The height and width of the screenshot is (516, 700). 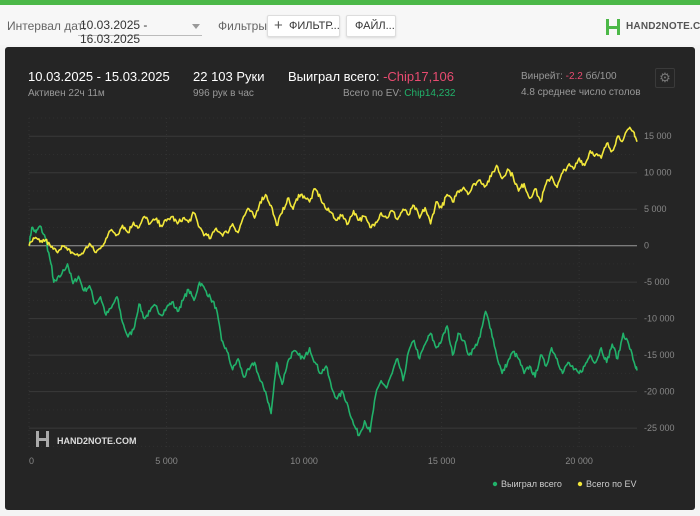 I want to click on watermark: HAND2NOTE.COM, so click(x=86, y=439).